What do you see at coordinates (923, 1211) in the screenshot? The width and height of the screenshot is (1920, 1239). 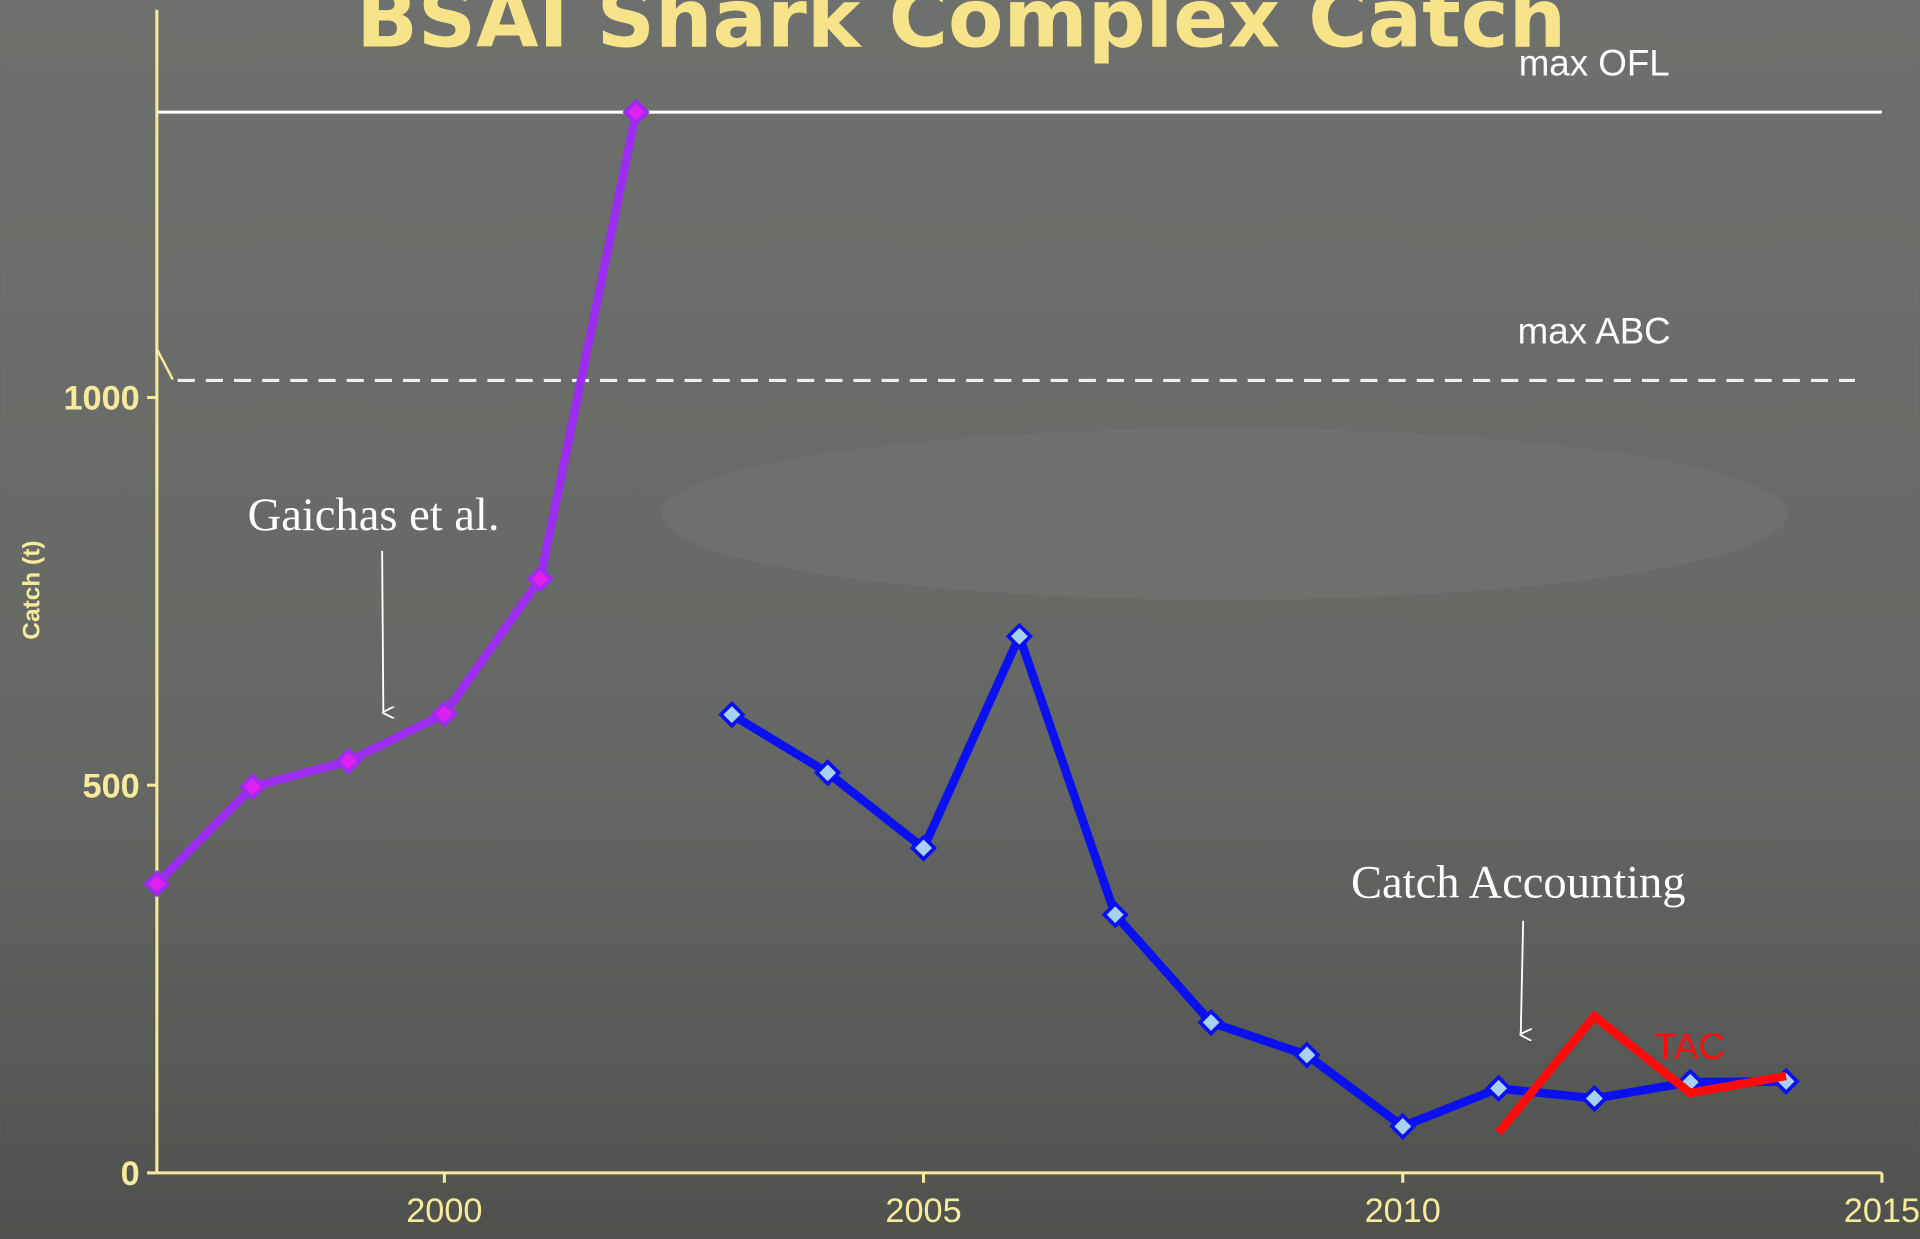 I see `x-tick-label: 2005` at bounding box center [923, 1211].